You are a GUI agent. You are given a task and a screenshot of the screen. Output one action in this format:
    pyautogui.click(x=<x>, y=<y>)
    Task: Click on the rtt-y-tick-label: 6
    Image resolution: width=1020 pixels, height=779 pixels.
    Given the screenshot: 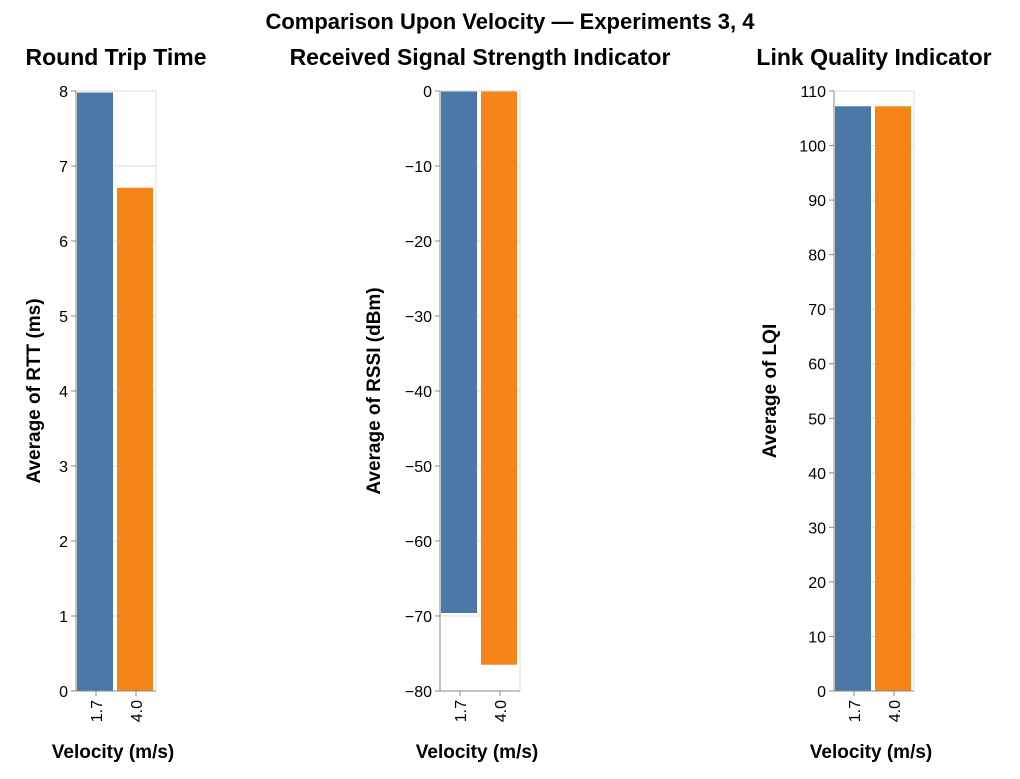 What is the action you would take?
    pyautogui.click(x=63, y=242)
    